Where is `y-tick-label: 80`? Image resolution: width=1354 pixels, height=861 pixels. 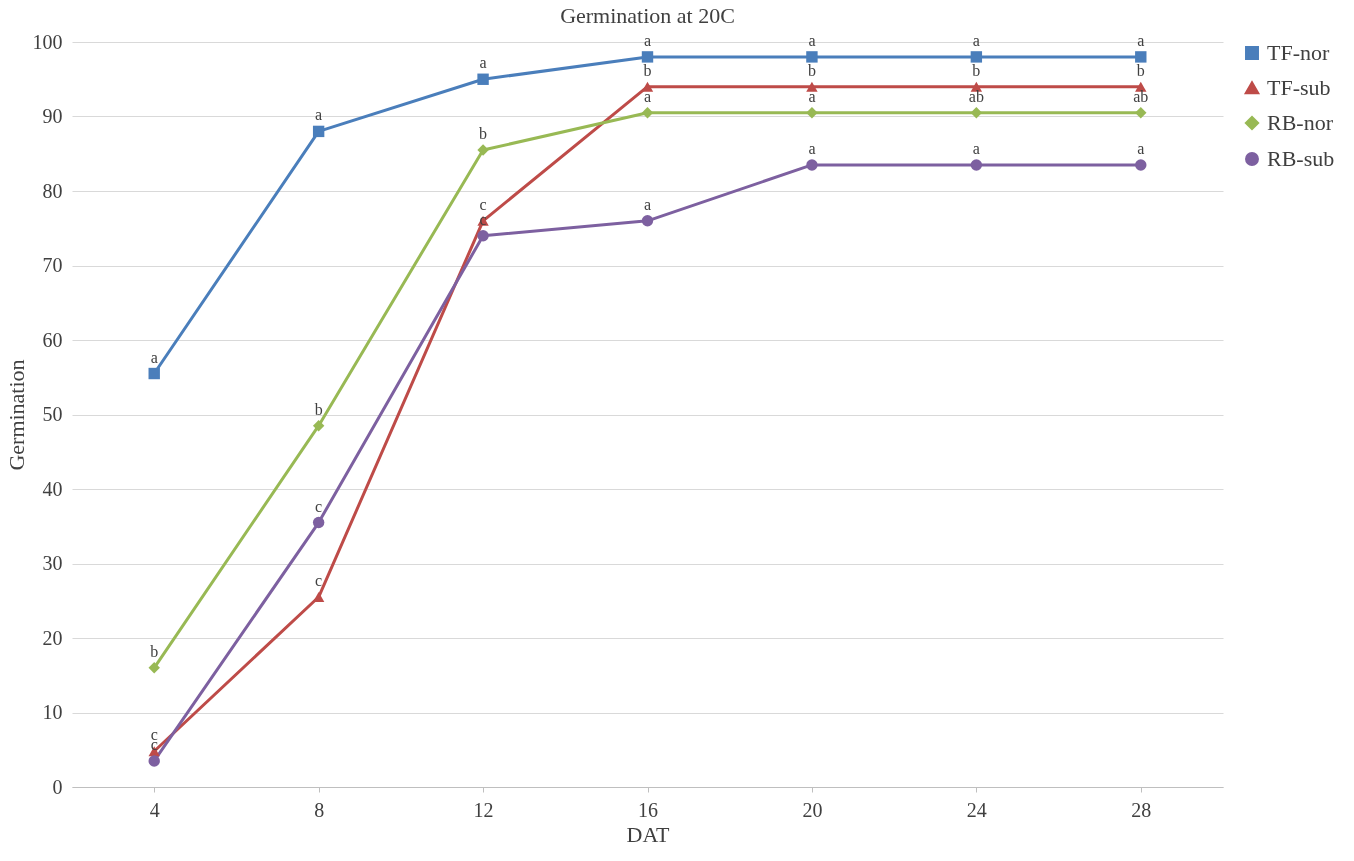 y-tick-label: 80 is located at coordinates (52, 190).